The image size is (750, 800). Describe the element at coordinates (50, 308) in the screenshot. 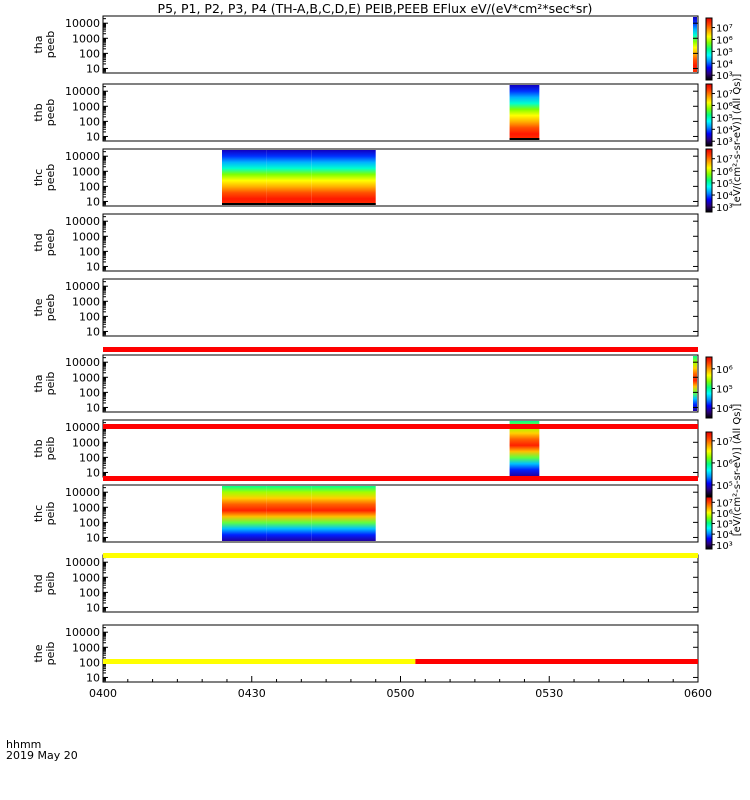

I see `panel-label-product: peeb` at that location.